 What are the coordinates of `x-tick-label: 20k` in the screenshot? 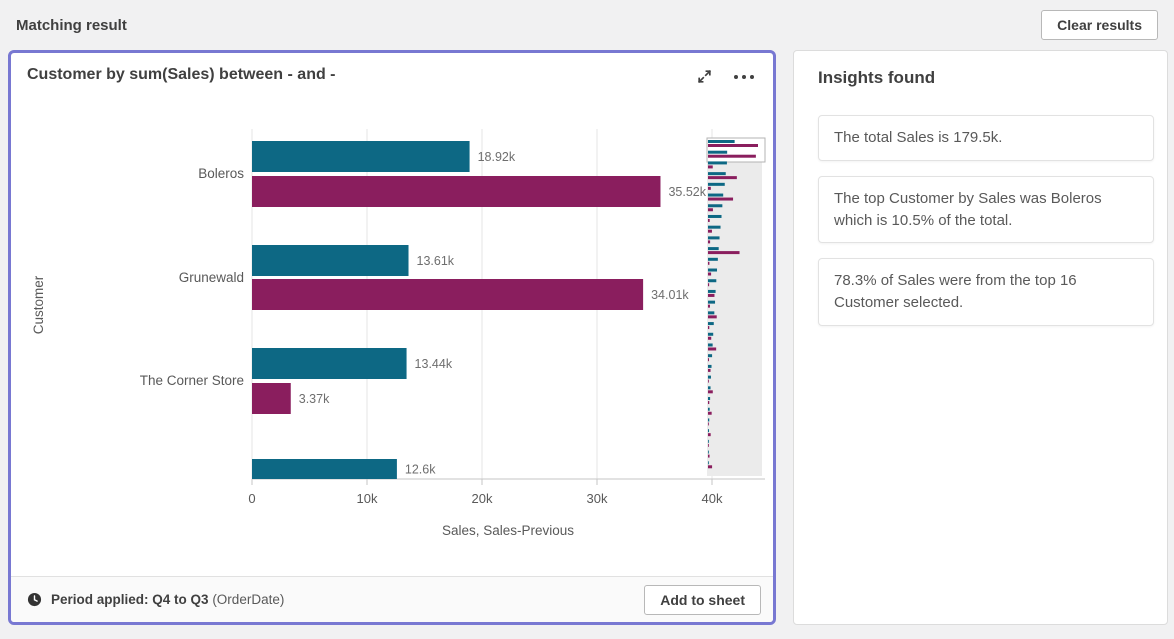 It's located at (482, 498).